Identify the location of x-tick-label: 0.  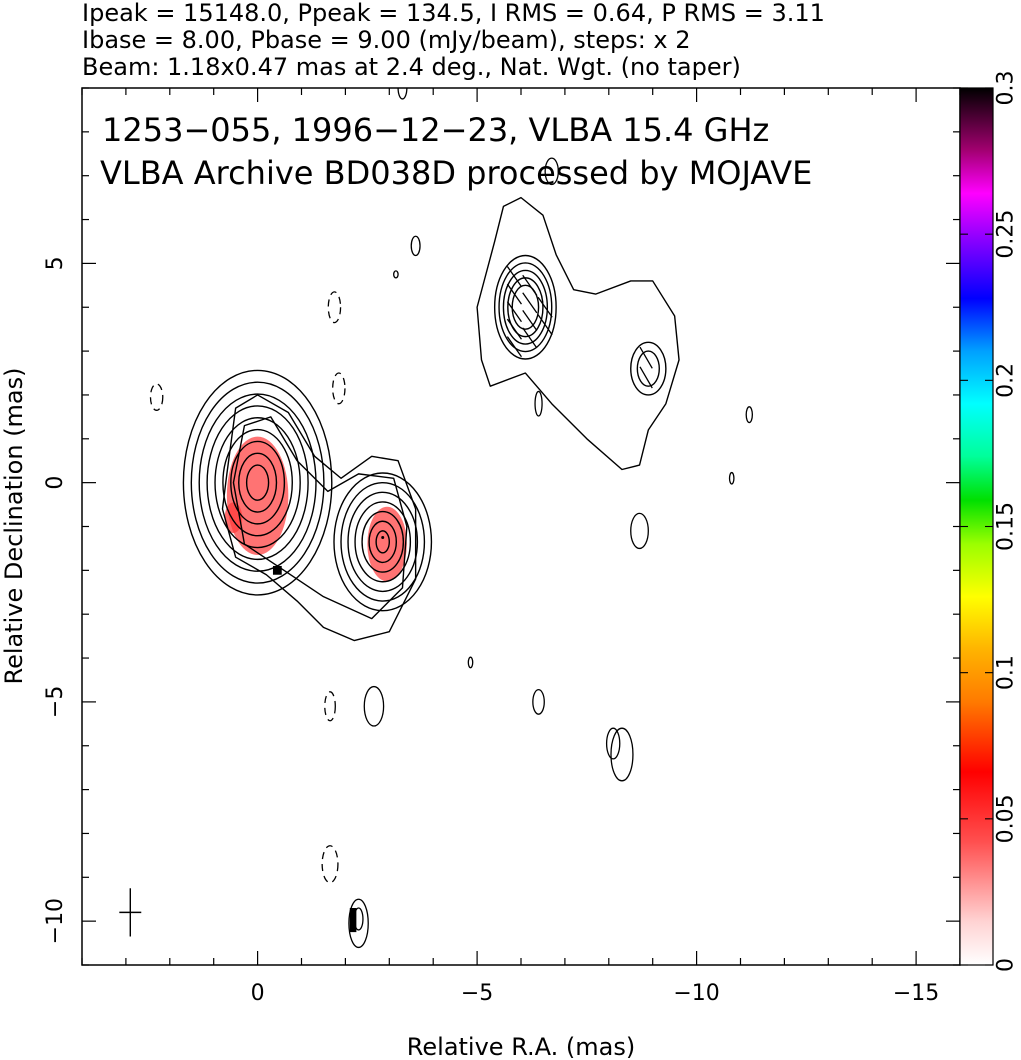
(258, 993).